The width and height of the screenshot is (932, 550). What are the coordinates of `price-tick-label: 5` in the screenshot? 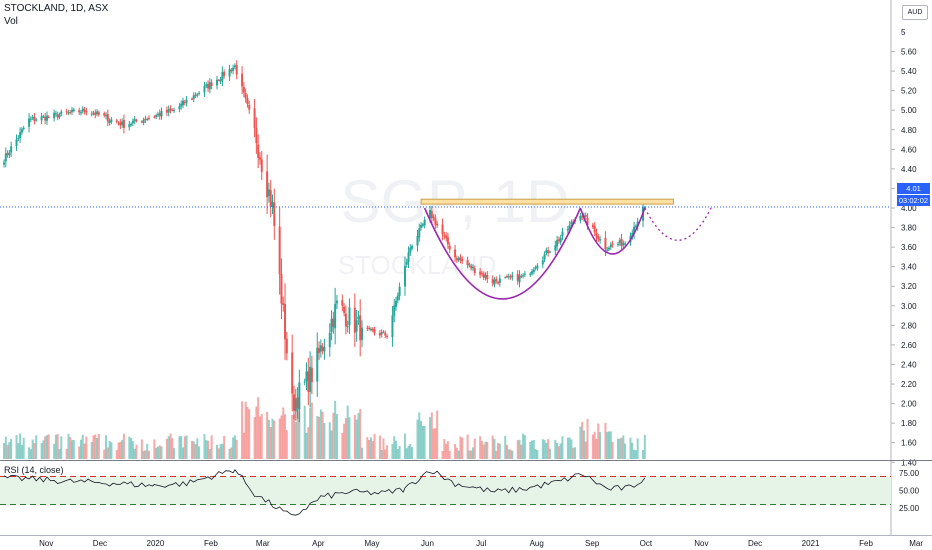 It's located at (903, 32).